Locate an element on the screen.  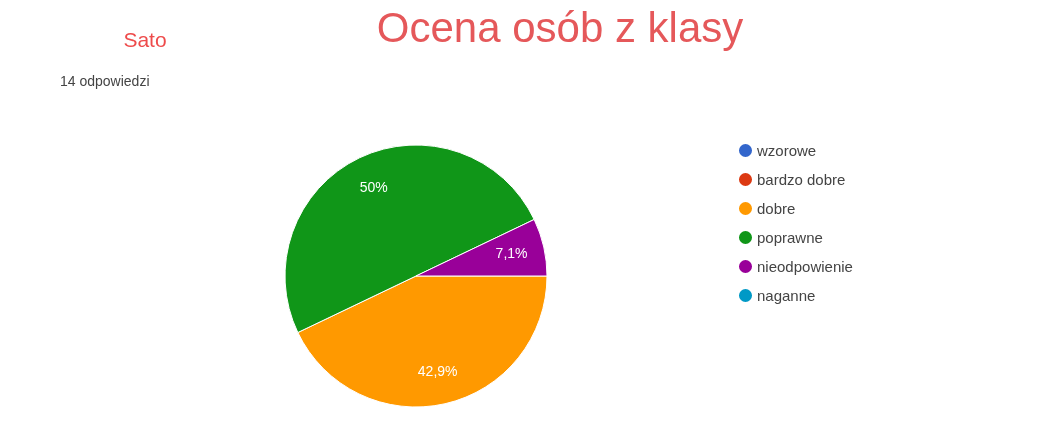
legend-label: dobre is located at coordinates (776, 208).